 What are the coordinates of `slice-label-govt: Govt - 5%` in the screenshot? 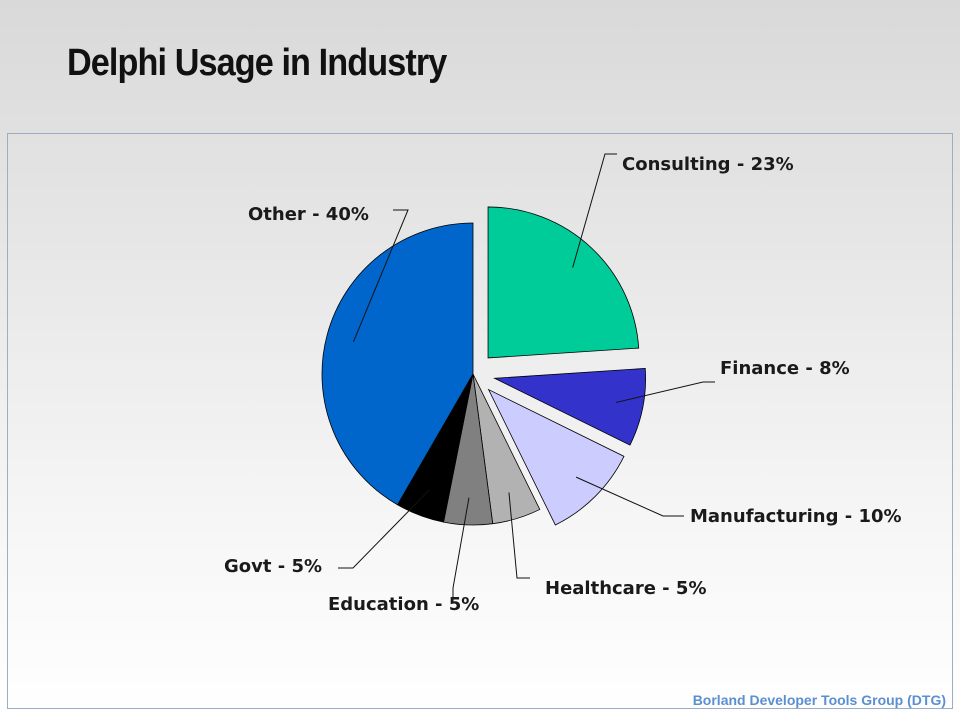 It's located at (273, 566).